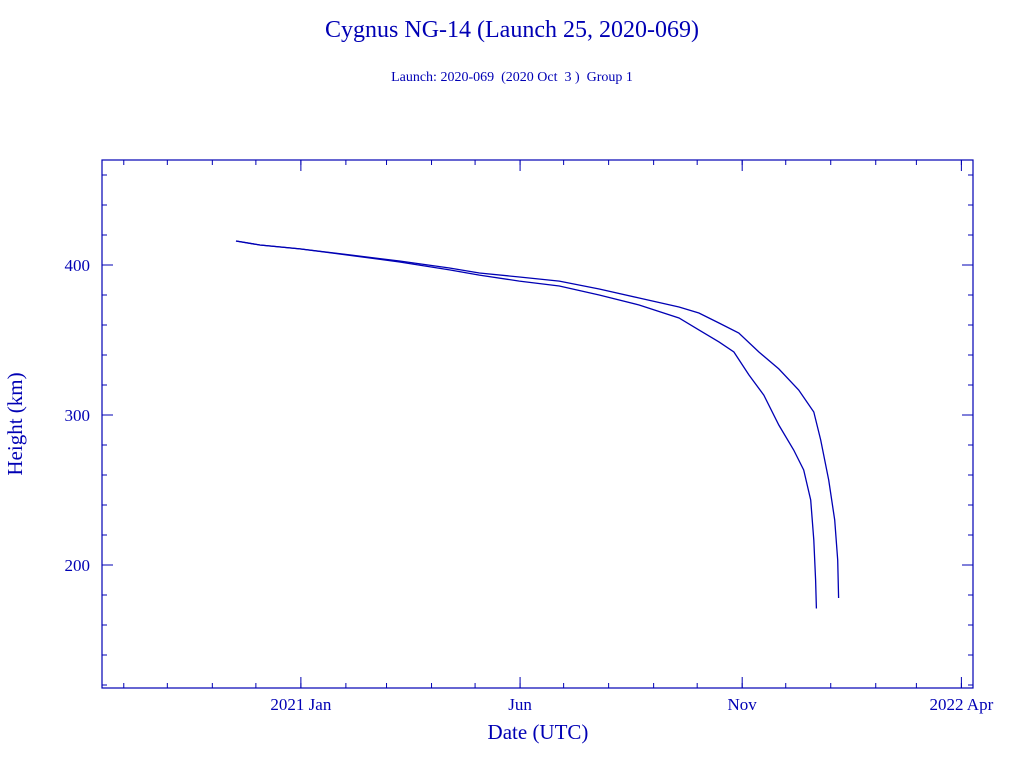 The image size is (1024, 768). What do you see at coordinates (962, 704) in the screenshot?
I see `x-tick-label: 2022 Apr` at bounding box center [962, 704].